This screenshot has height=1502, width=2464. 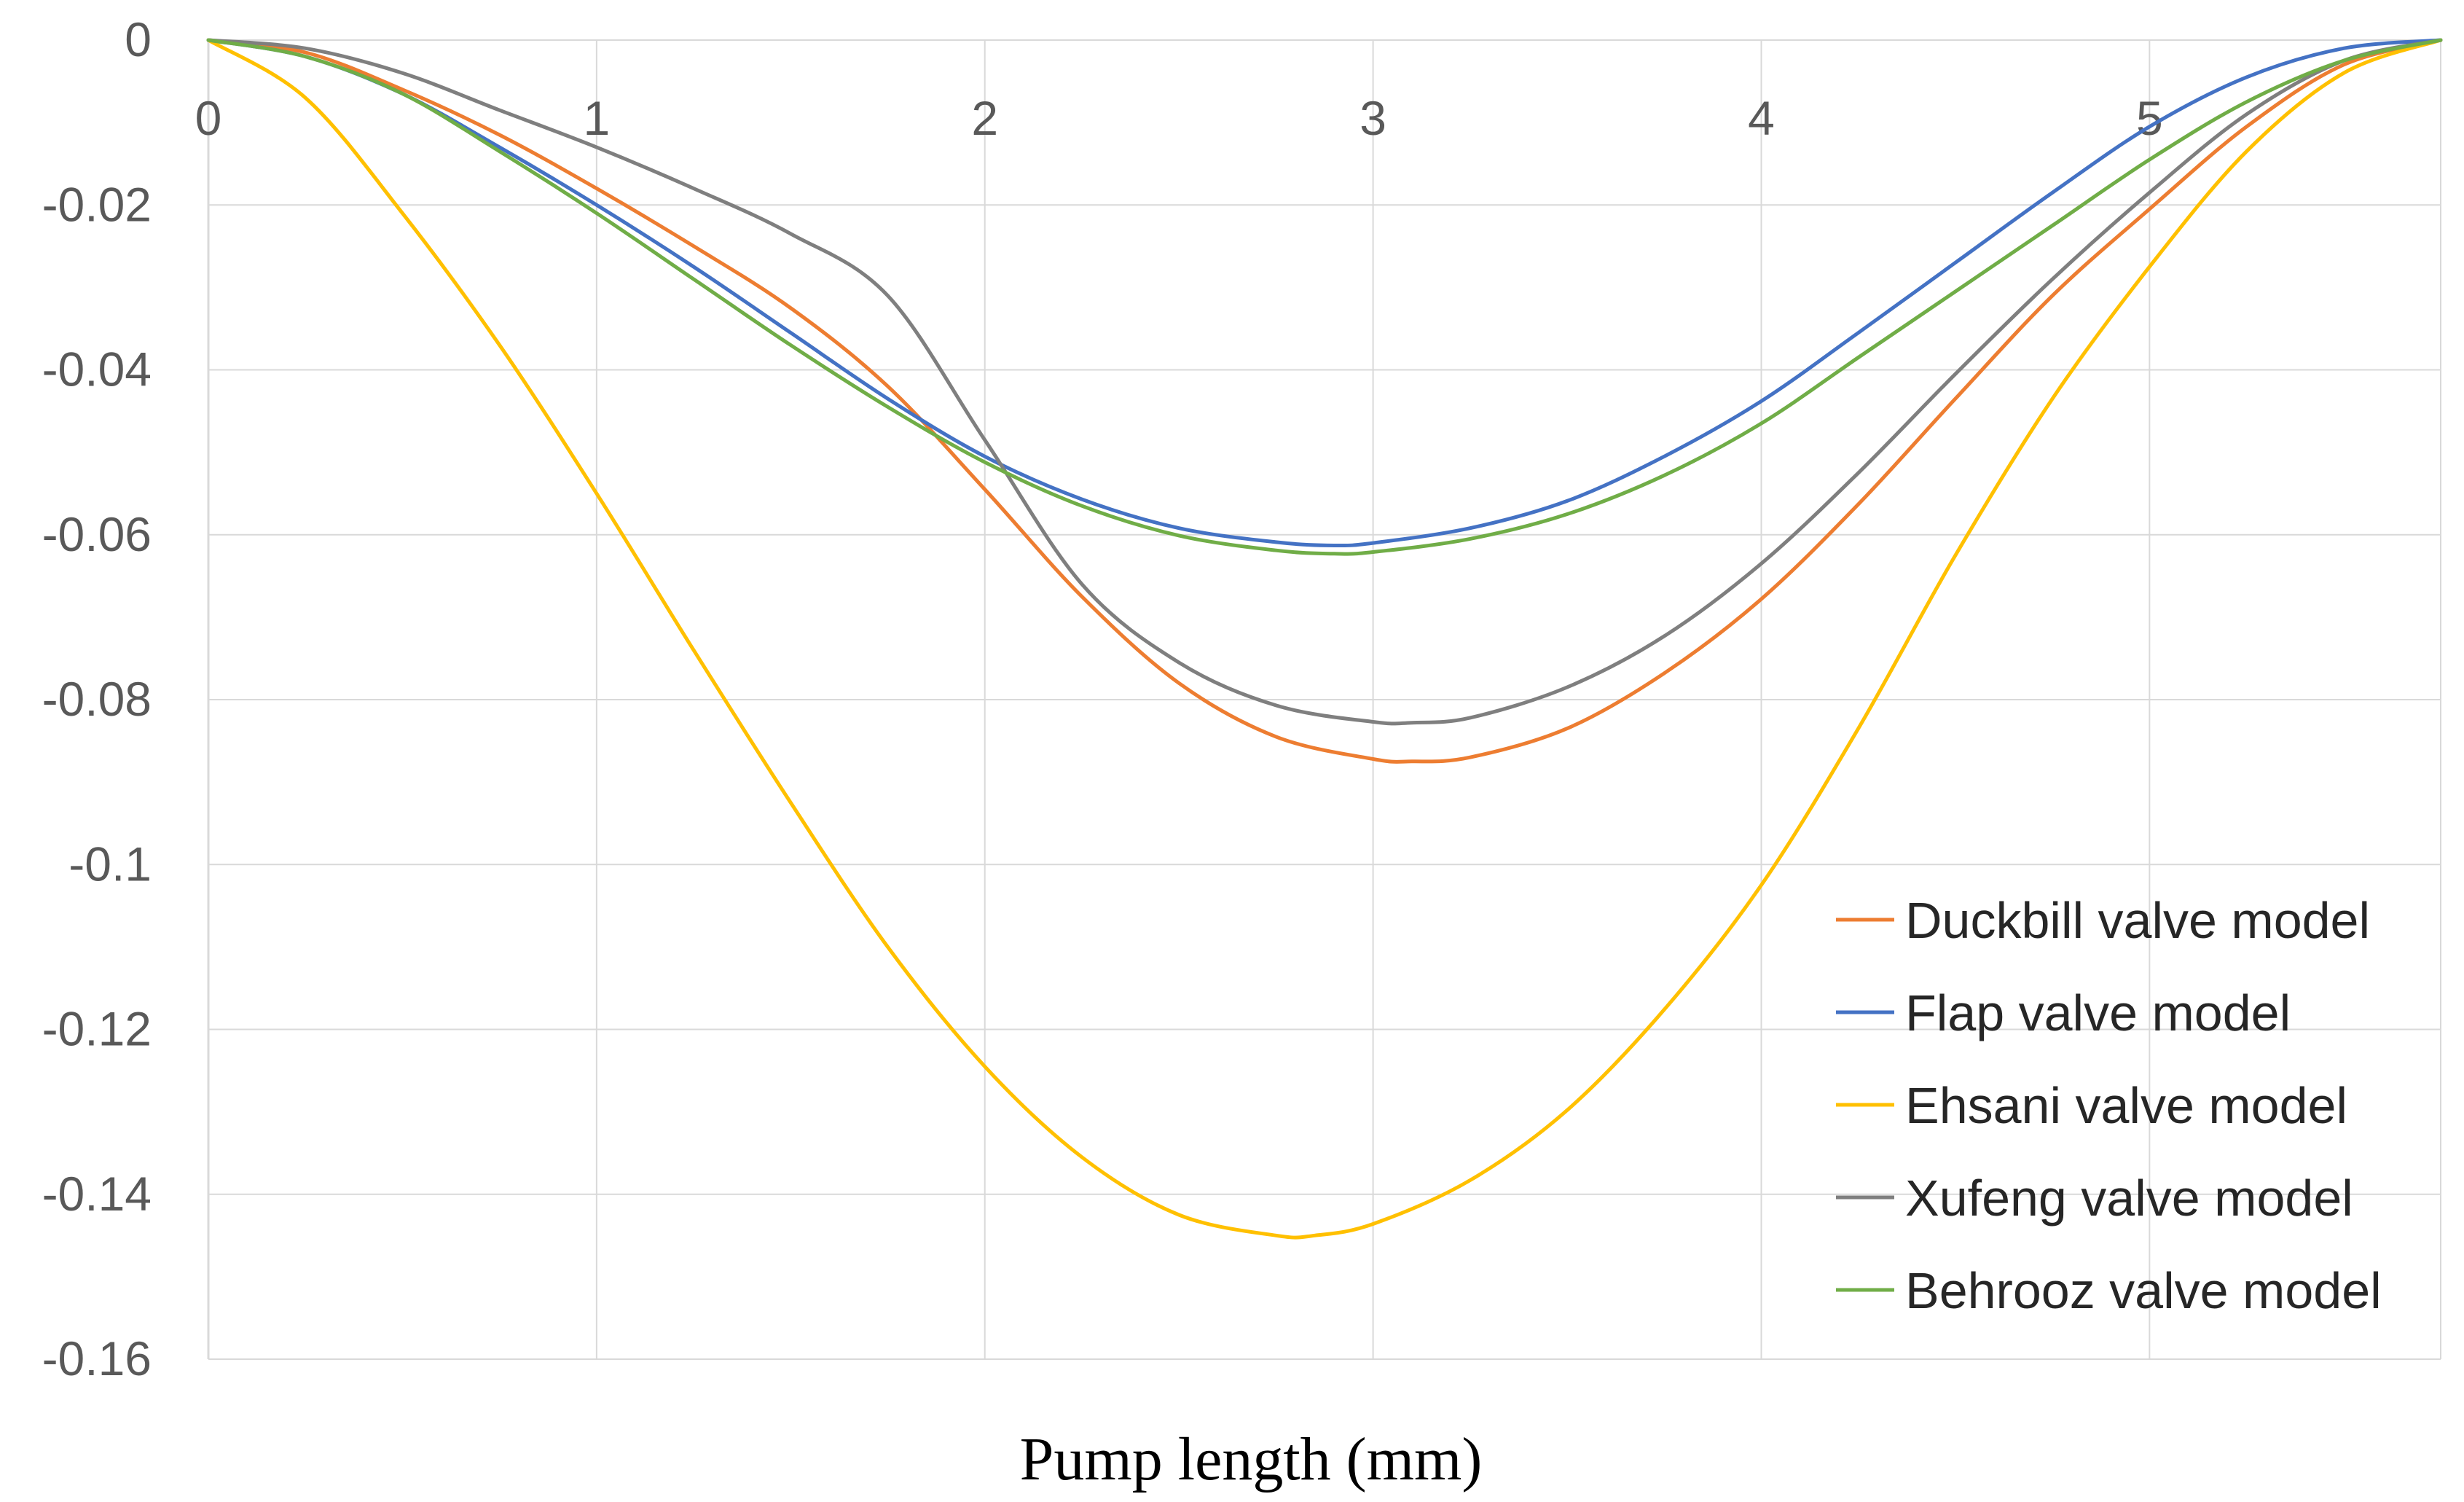 What do you see at coordinates (2138, 920) in the screenshot?
I see `legend-label-duckbill: Duckbill valve model` at bounding box center [2138, 920].